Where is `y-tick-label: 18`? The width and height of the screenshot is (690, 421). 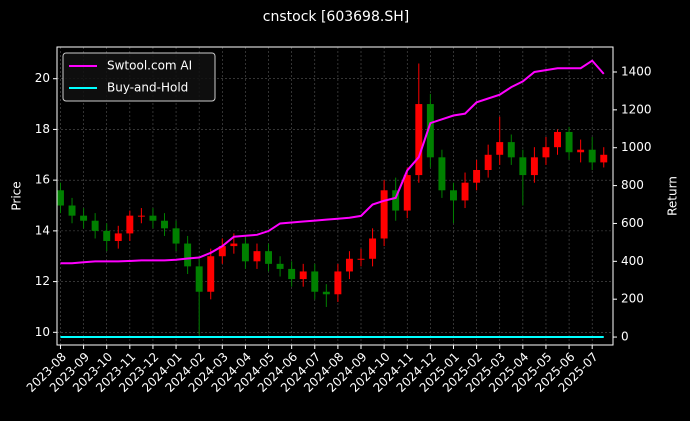 y-tick-label: 18 is located at coordinates (42, 129).